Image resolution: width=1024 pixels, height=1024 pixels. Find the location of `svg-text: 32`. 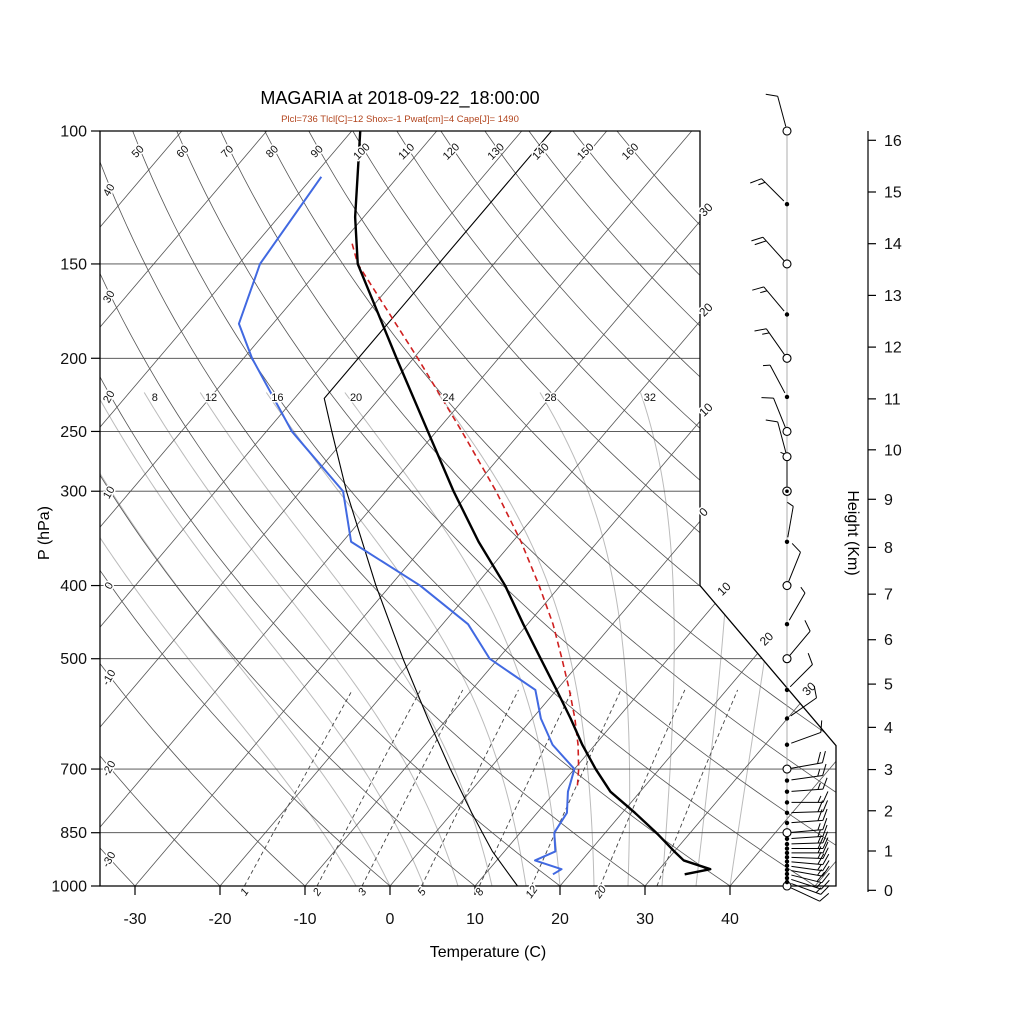

svg-text: 32 is located at coordinates (650, 398).